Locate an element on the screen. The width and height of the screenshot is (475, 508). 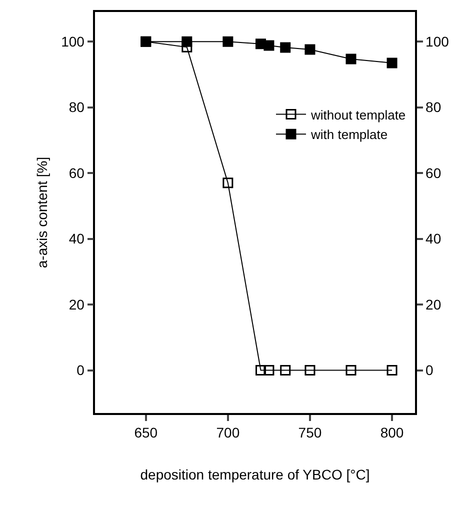
y2-tick-label: 40 is located at coordinates (434, 238).